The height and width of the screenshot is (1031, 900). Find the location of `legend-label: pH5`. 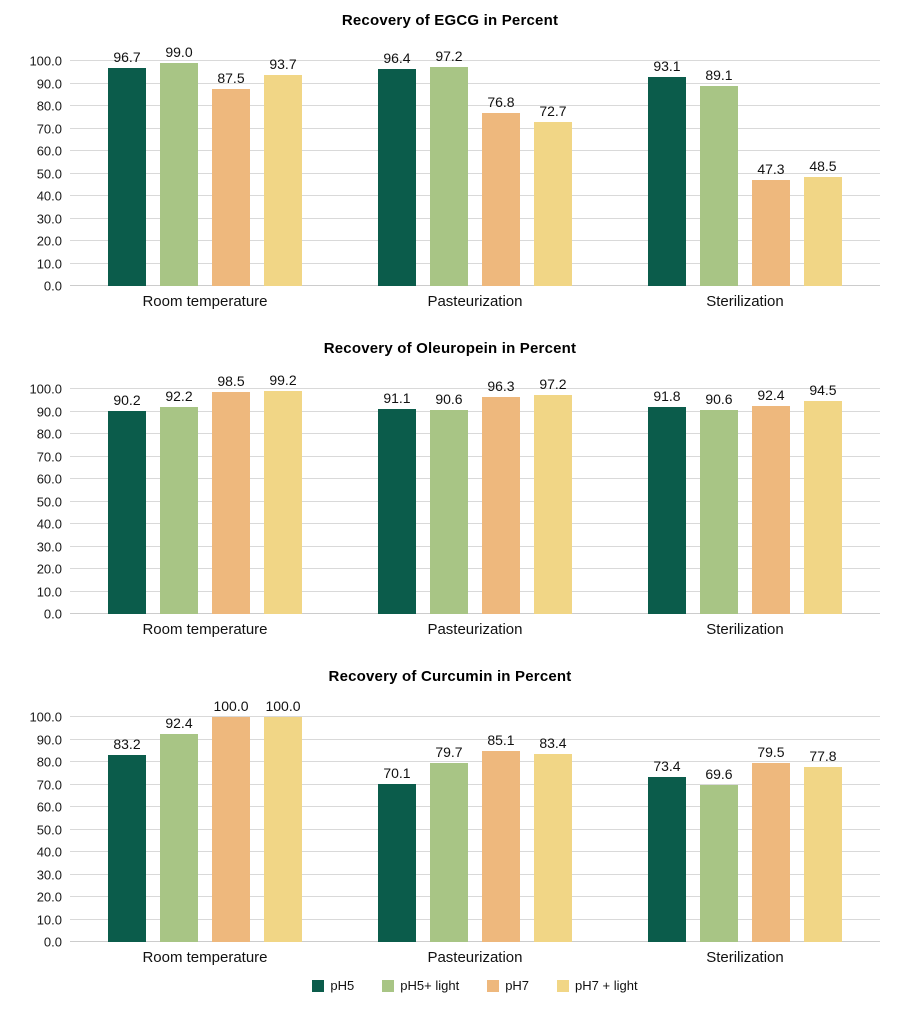

legend-label: pH5 is located at coordinates (342, 985).